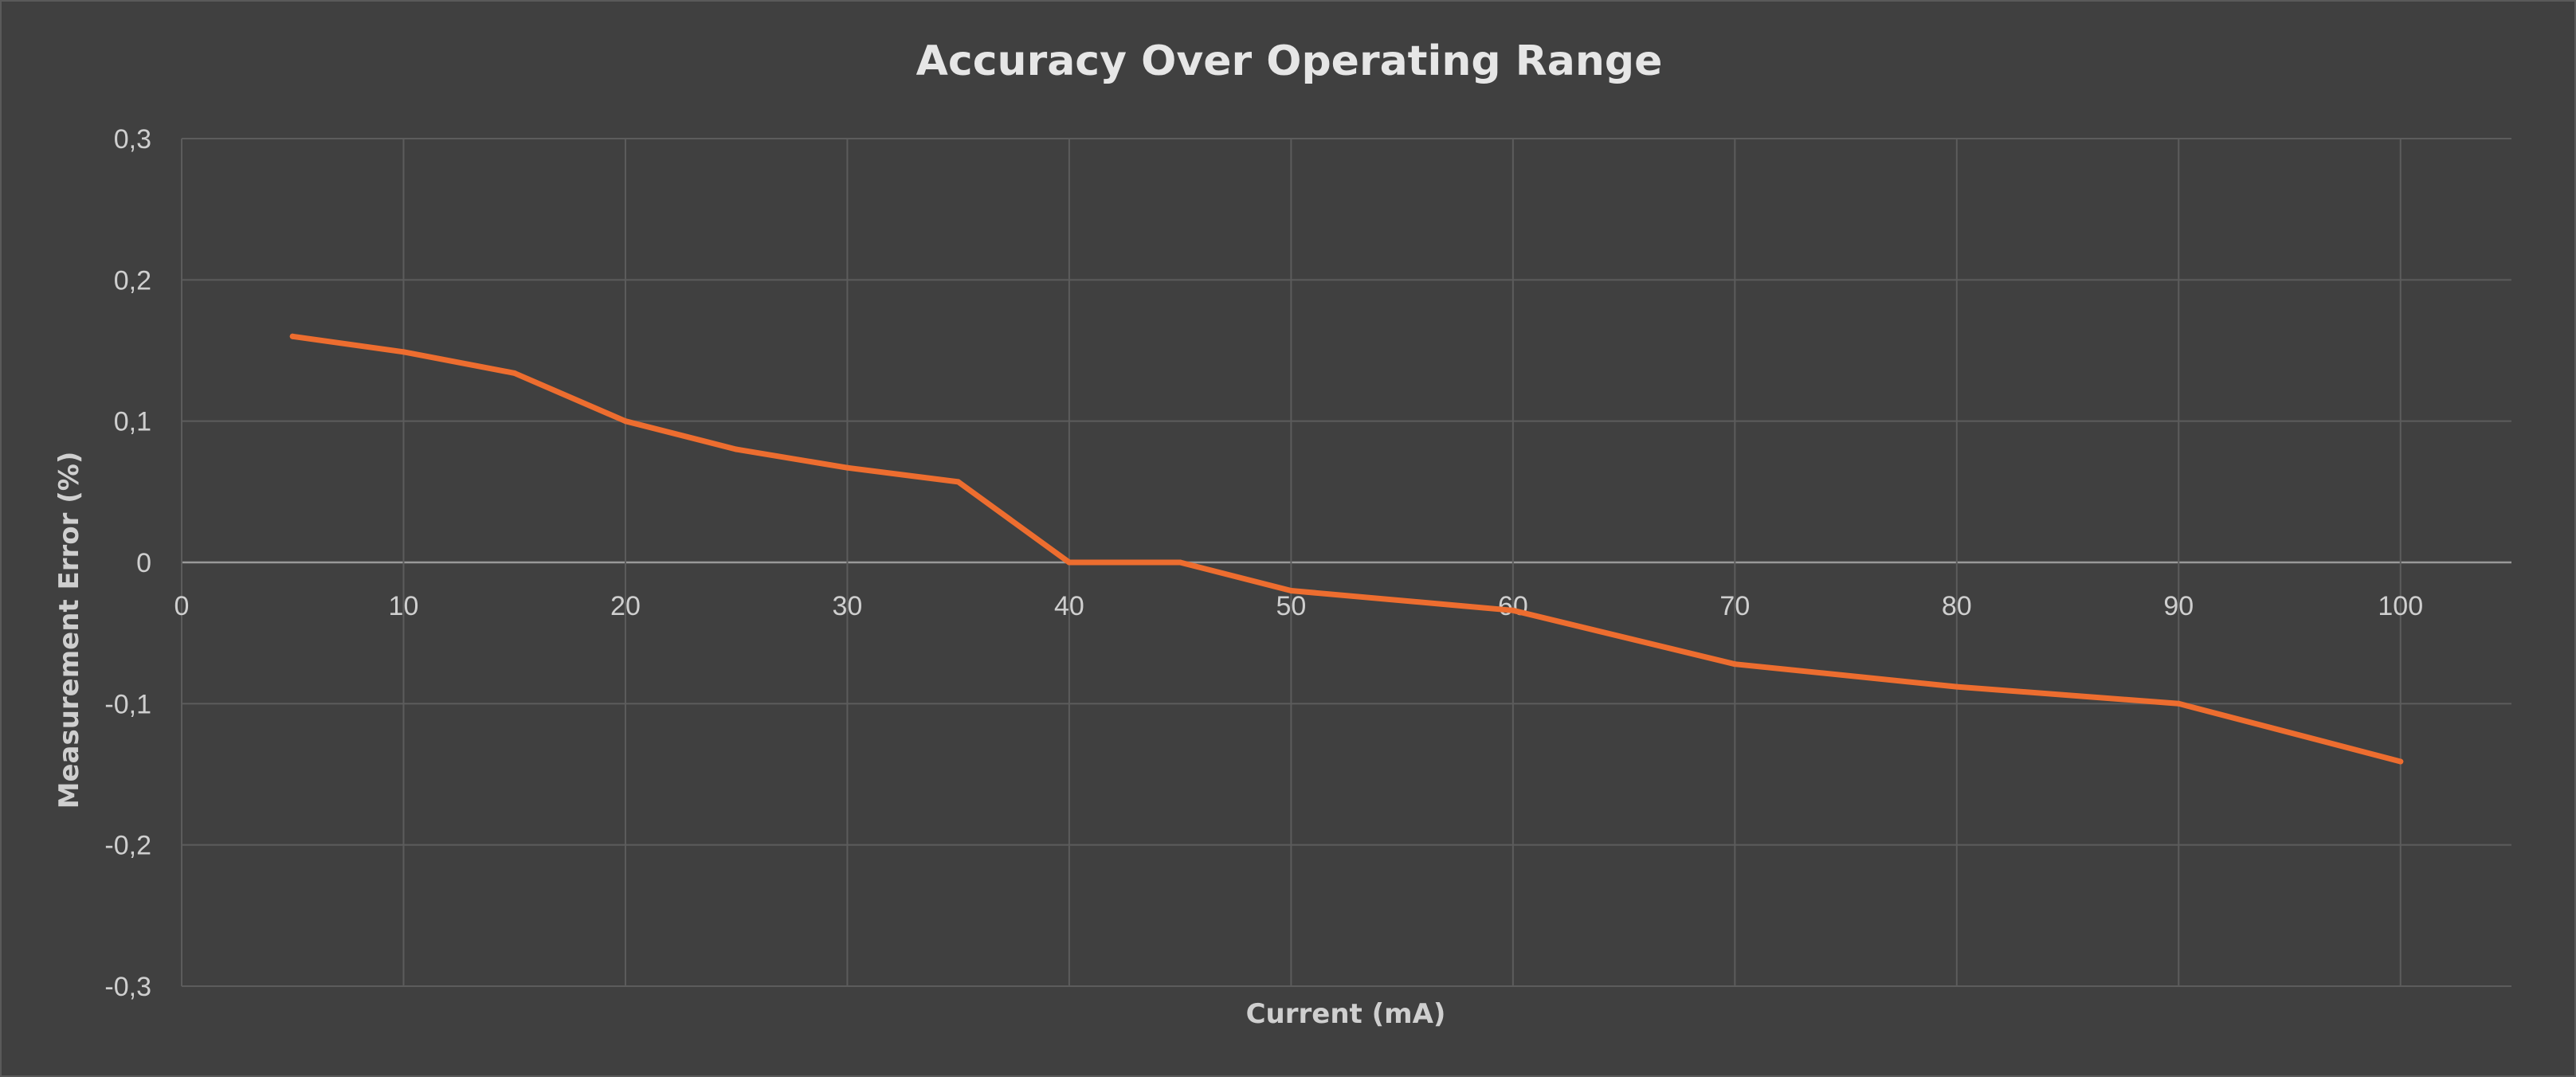  Describe the element at coordinates (182, 606) in the screenshot. I see `x-tick-label: 0` at that location.